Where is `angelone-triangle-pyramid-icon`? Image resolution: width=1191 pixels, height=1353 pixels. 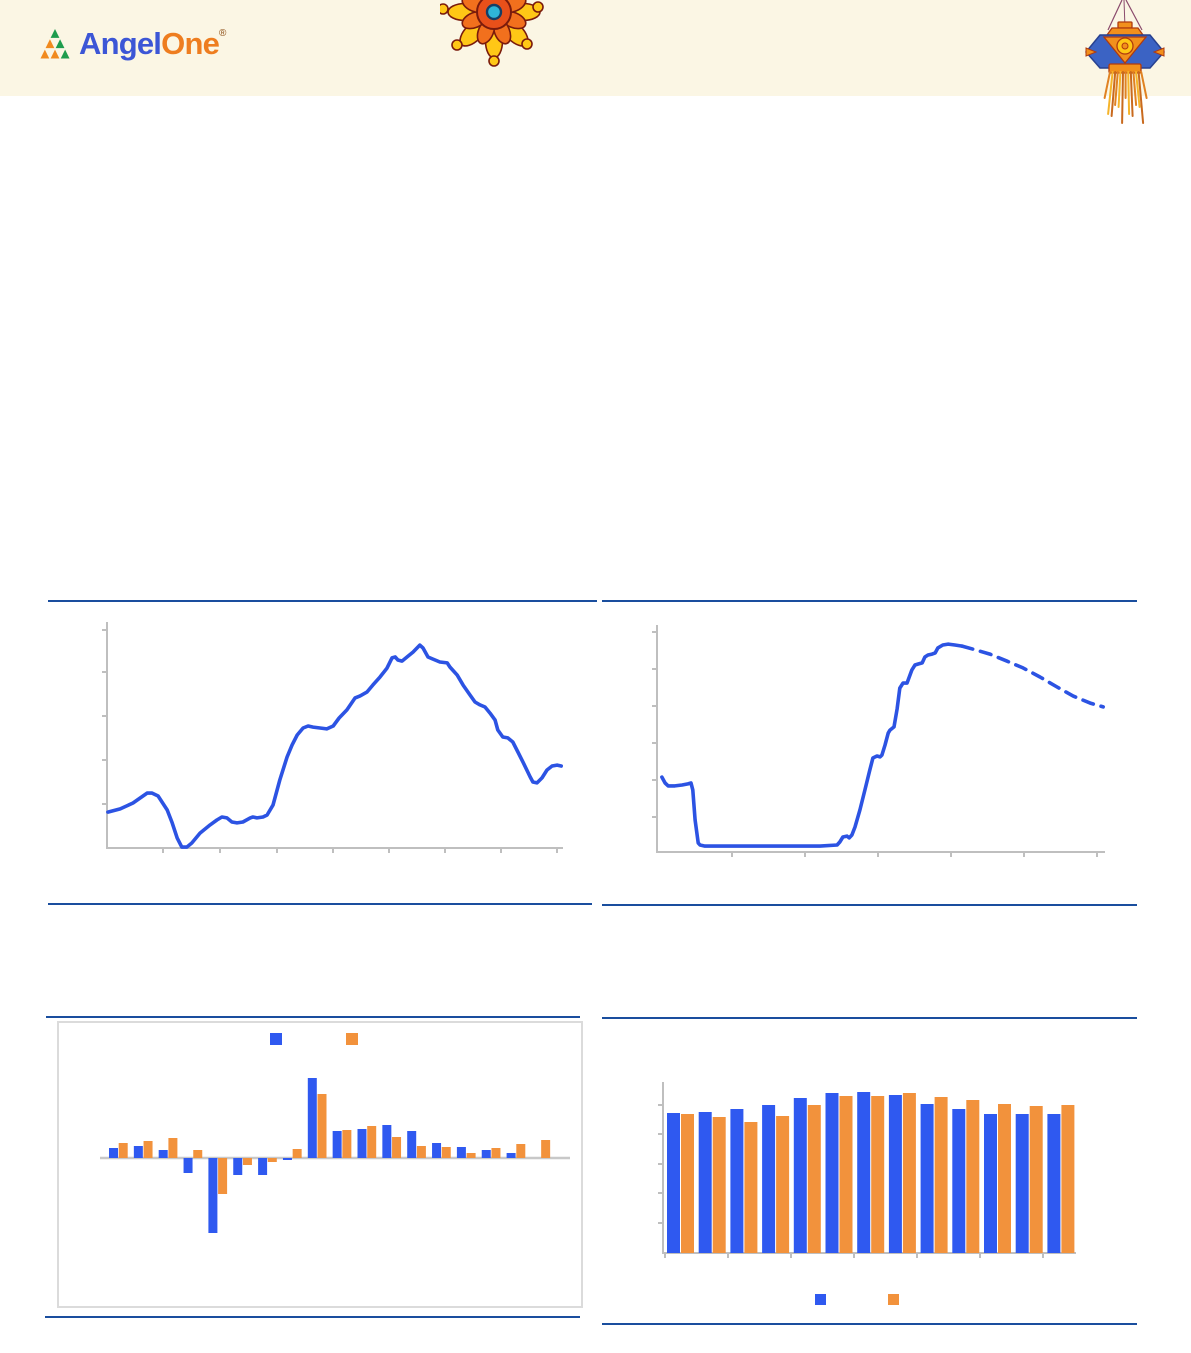
angelone-triangle-pyramid-icon is located at coordinates (55, 43).